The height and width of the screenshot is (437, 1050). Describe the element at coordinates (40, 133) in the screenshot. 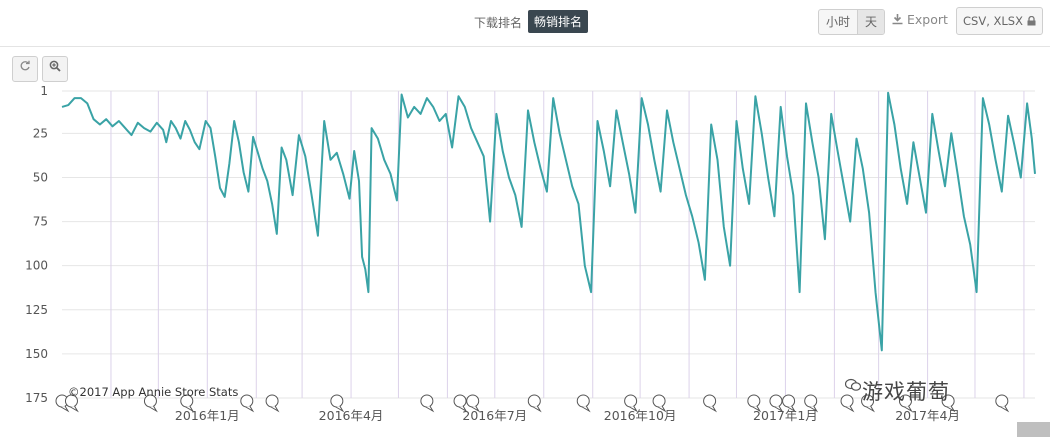

I see `y-tick-label: 25` at that location.